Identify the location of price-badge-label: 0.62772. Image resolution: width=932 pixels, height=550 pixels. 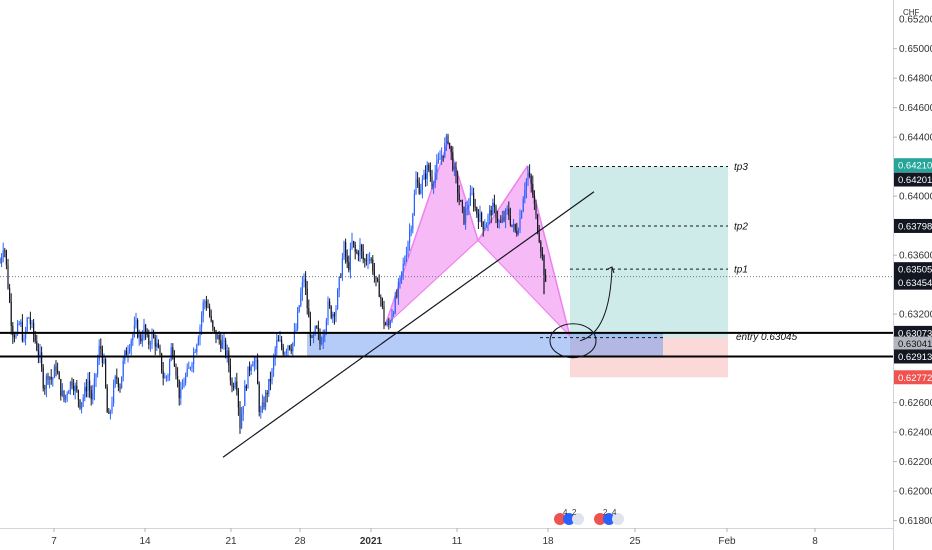
(915, 378).